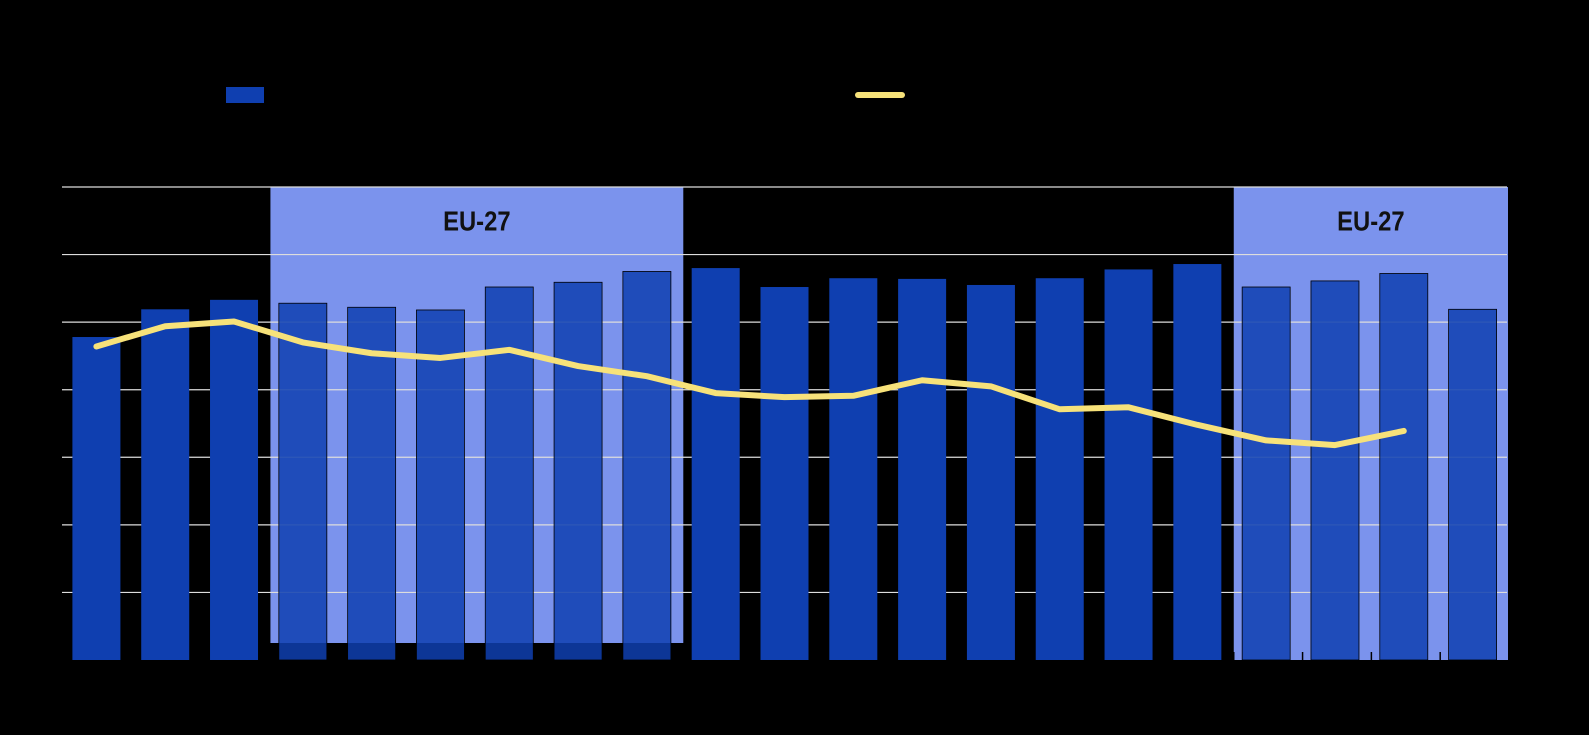  What do you see at coordinates (245, 95) in the screenshot?
I see `legend-swatch-bar` at bounding box center [245, 95].